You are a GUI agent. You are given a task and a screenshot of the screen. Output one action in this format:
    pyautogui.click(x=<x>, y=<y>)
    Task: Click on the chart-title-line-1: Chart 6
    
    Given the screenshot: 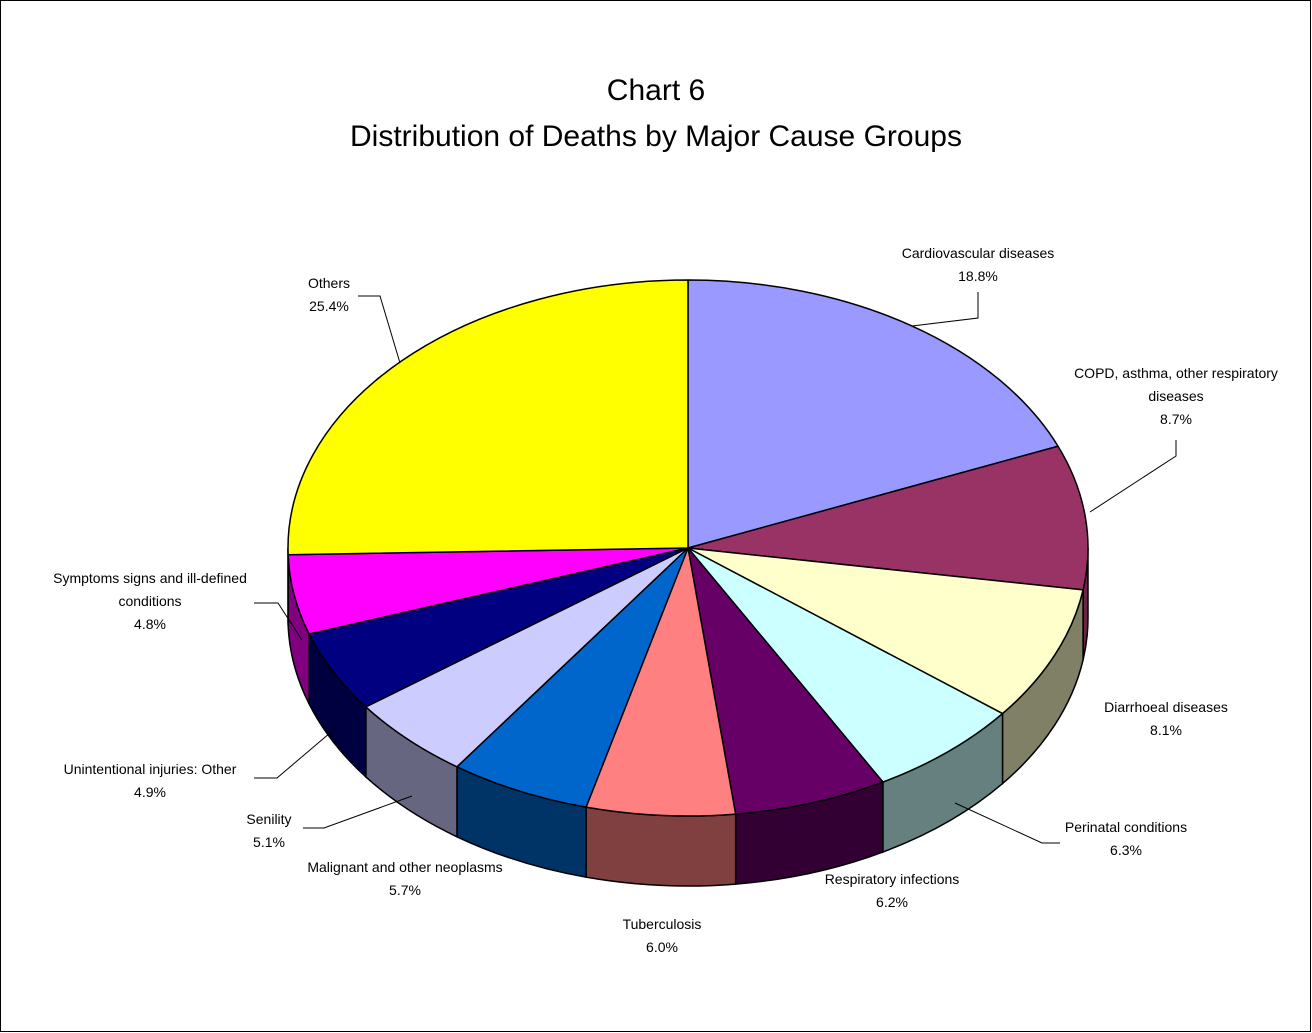 What is the action you would take?
    pyautogui.click(x=656, y=90)
    